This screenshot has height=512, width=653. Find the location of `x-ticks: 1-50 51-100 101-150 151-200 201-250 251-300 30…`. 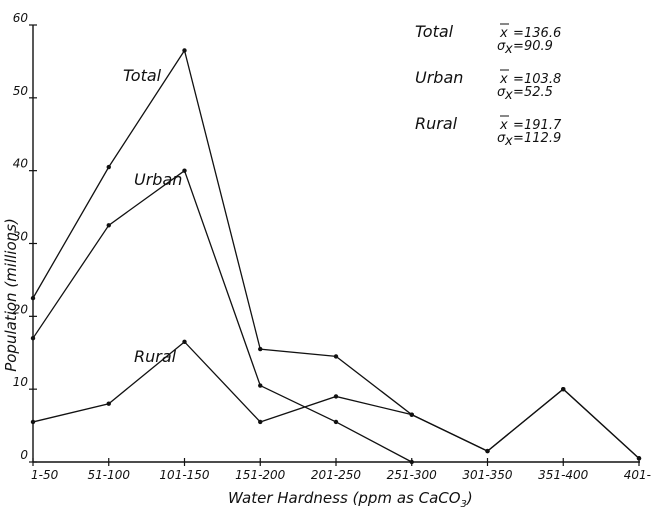

x-ticks: 1-50 51-100 101-150 151-200 201-250 251-300 30… is located at coordinates (341, 470).